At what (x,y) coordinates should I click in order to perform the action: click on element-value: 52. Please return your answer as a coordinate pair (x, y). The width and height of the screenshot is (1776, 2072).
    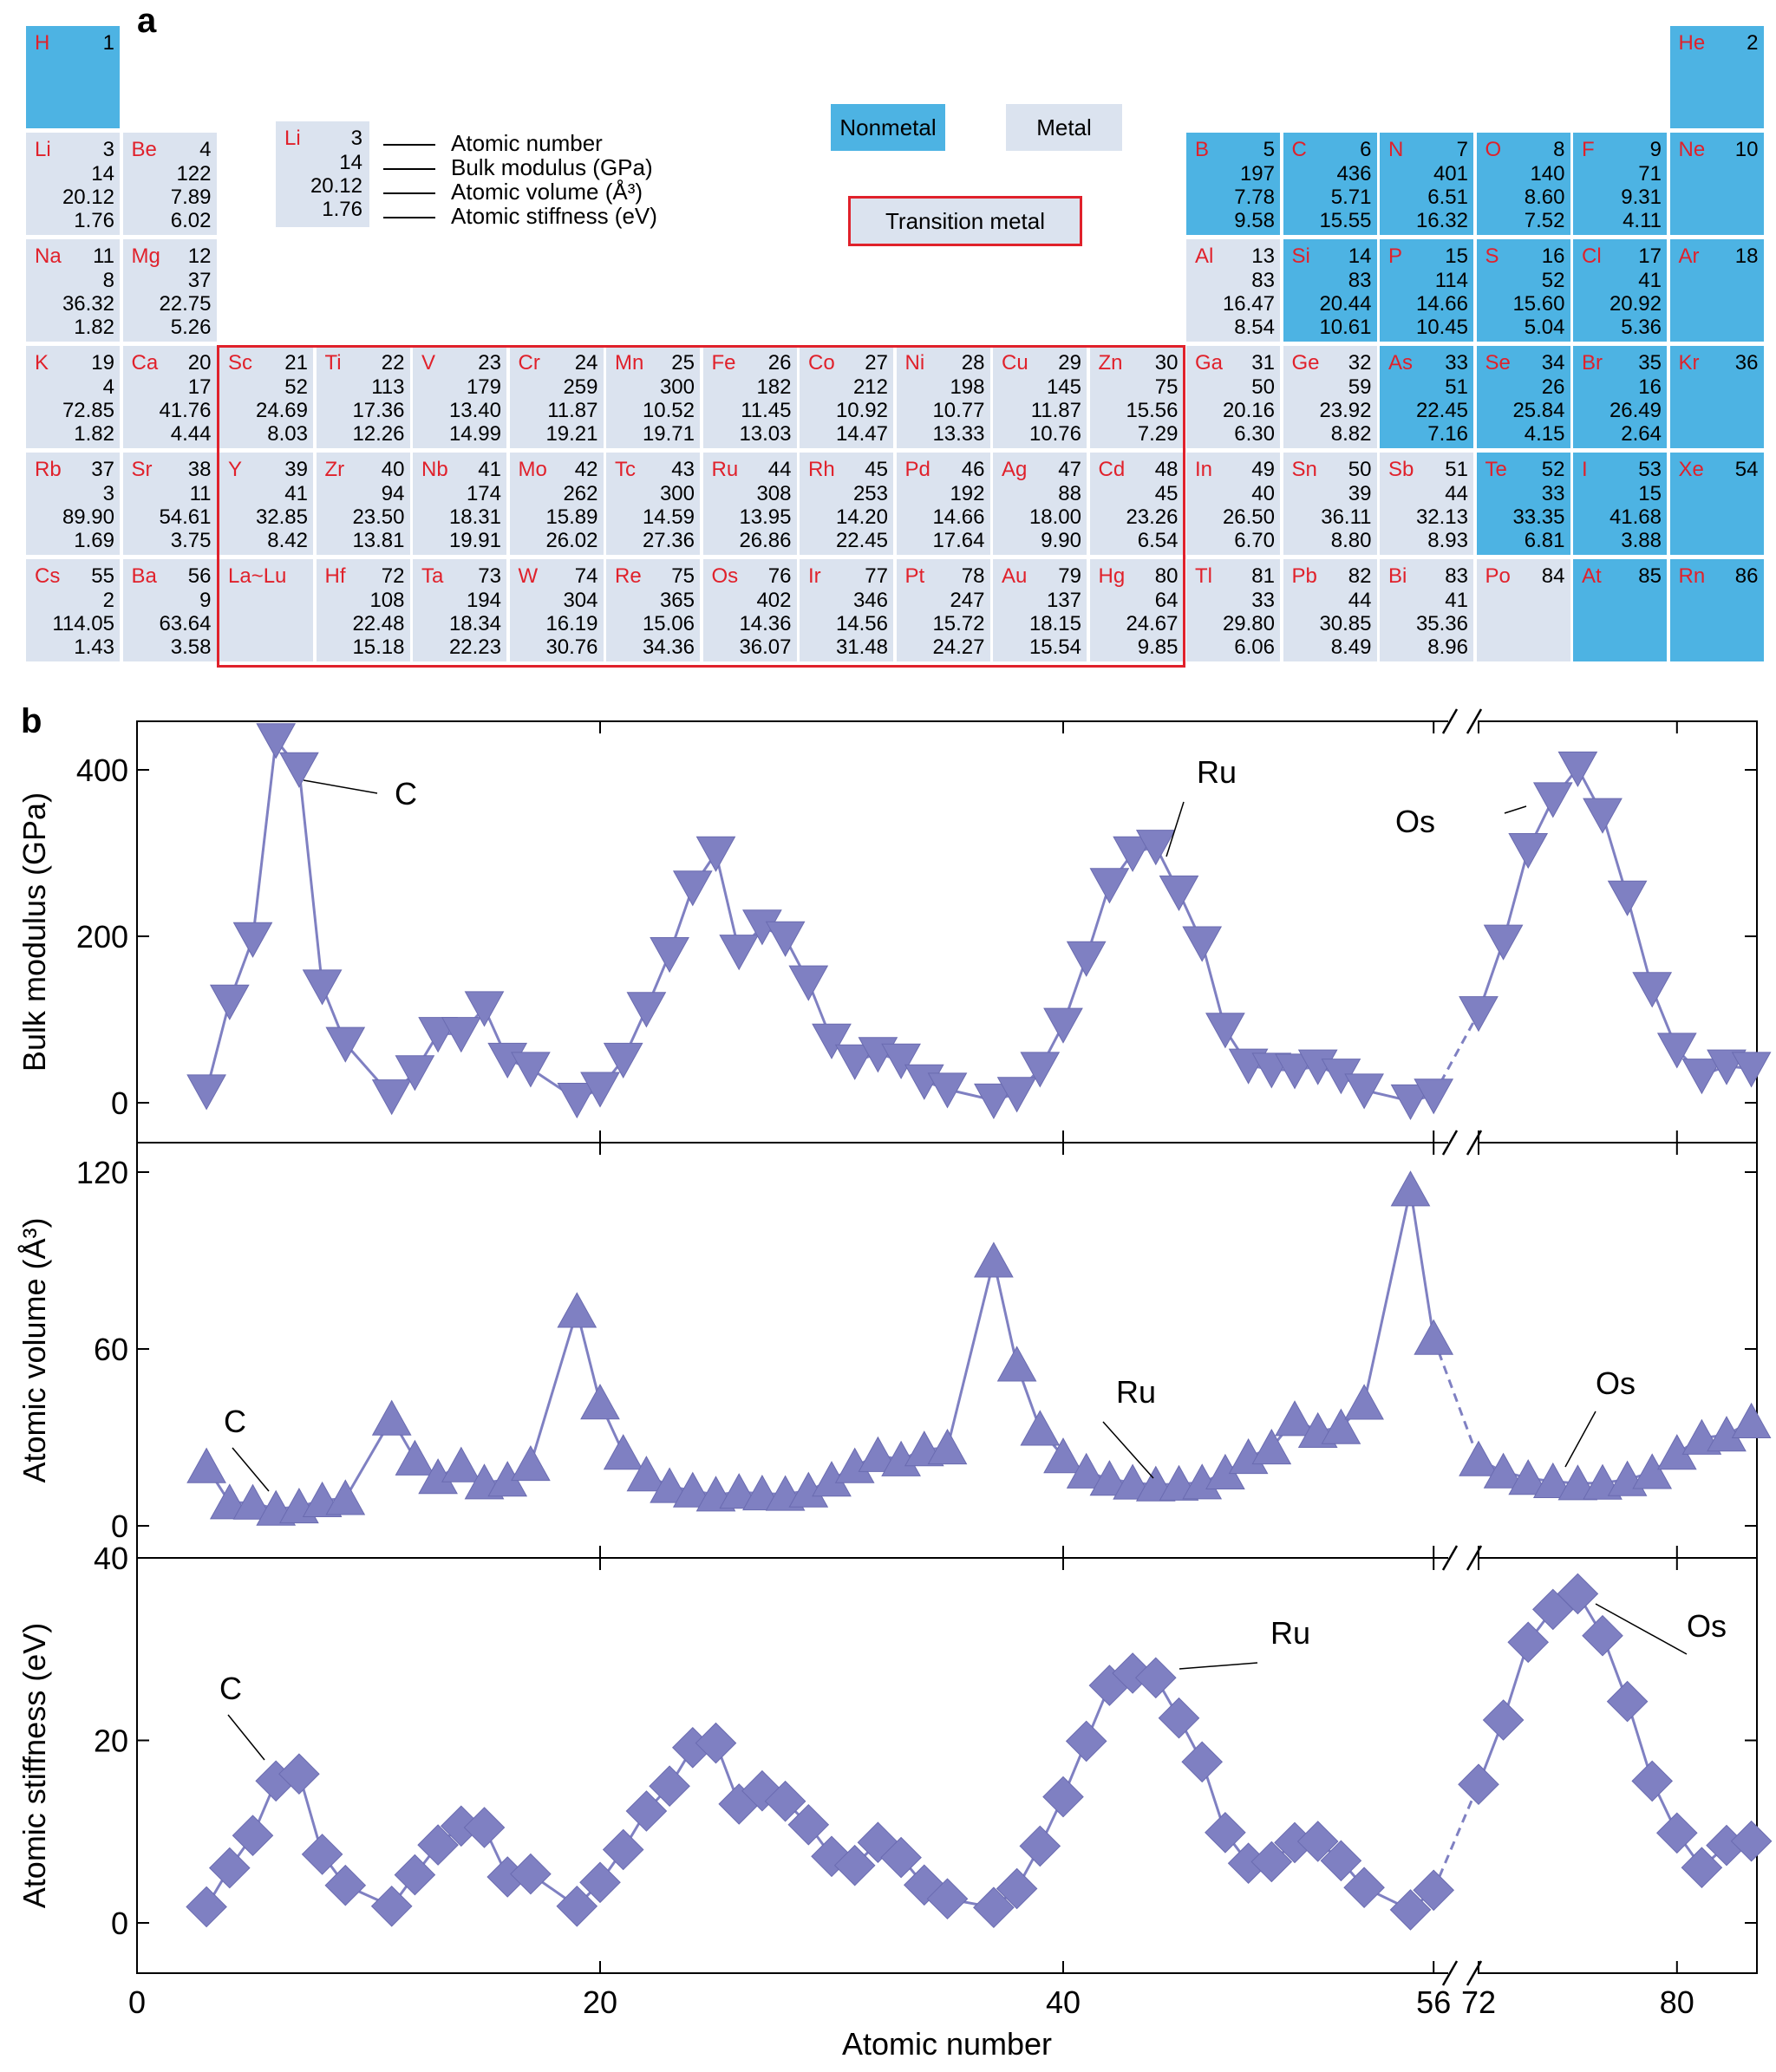
    Looking at the image, I should click on (296, 387).